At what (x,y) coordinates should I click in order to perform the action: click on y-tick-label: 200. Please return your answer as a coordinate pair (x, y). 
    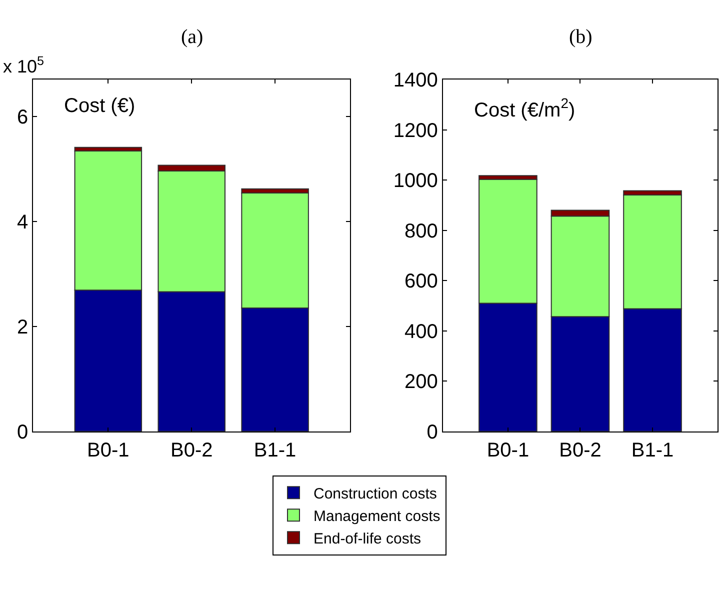
    Looking at the image, I should click on (421, 382).